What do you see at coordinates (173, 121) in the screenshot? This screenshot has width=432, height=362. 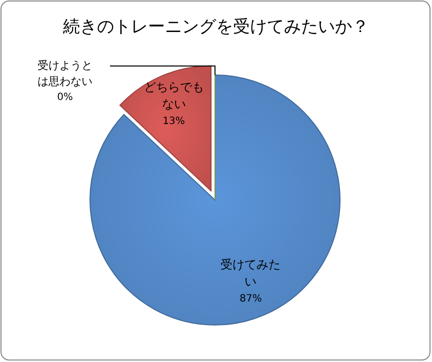 I see `data-label: 13%` at bounding box center [173, 121].